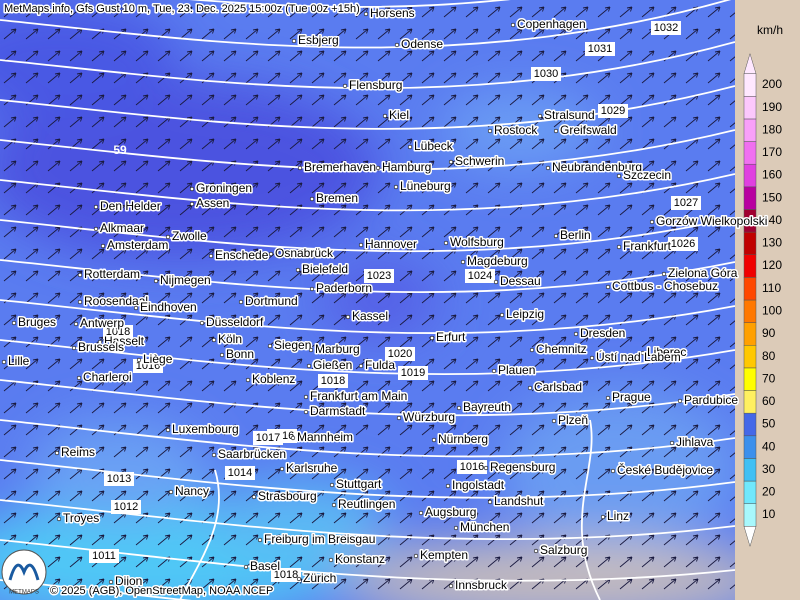 The width and height of the screenshot is (800, 605). I want to click on isobar-label: 1023, so click(379, 276).